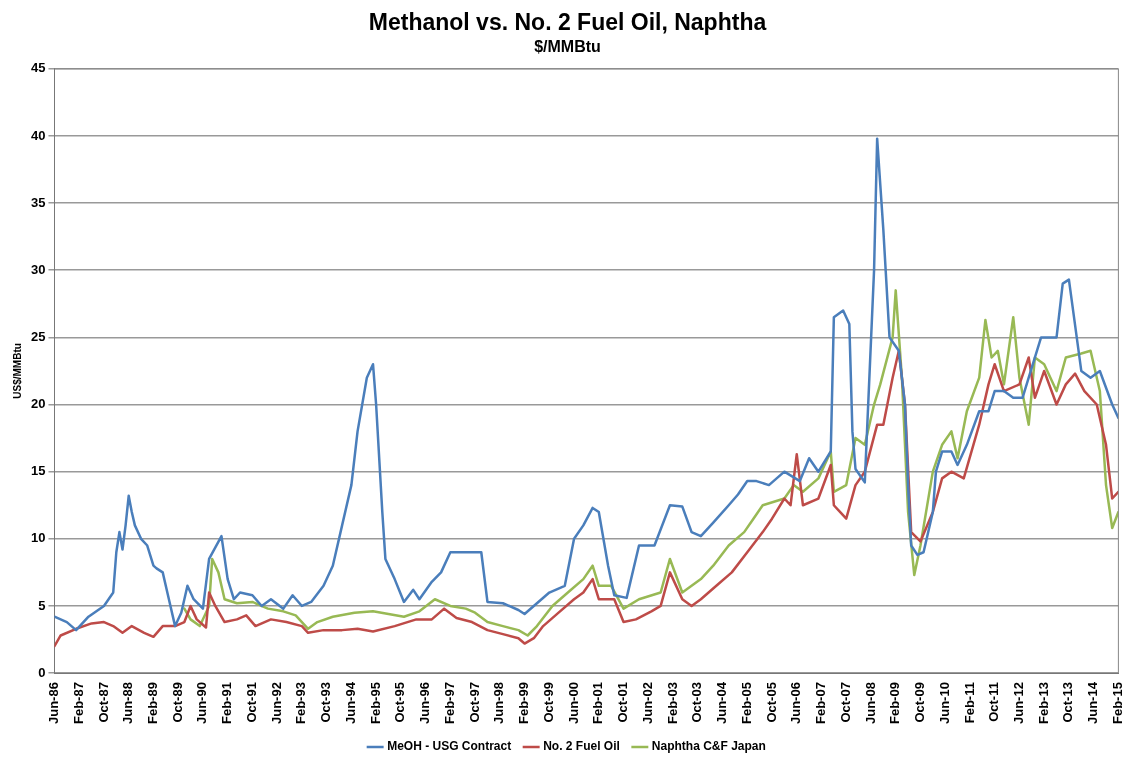 The width and height of the screenshot is (1137, 767). What do you see at coordinates (672, 703) in the screenshot?
I see `x-tick-label: Feb-03` at bounding box center [672, 703].